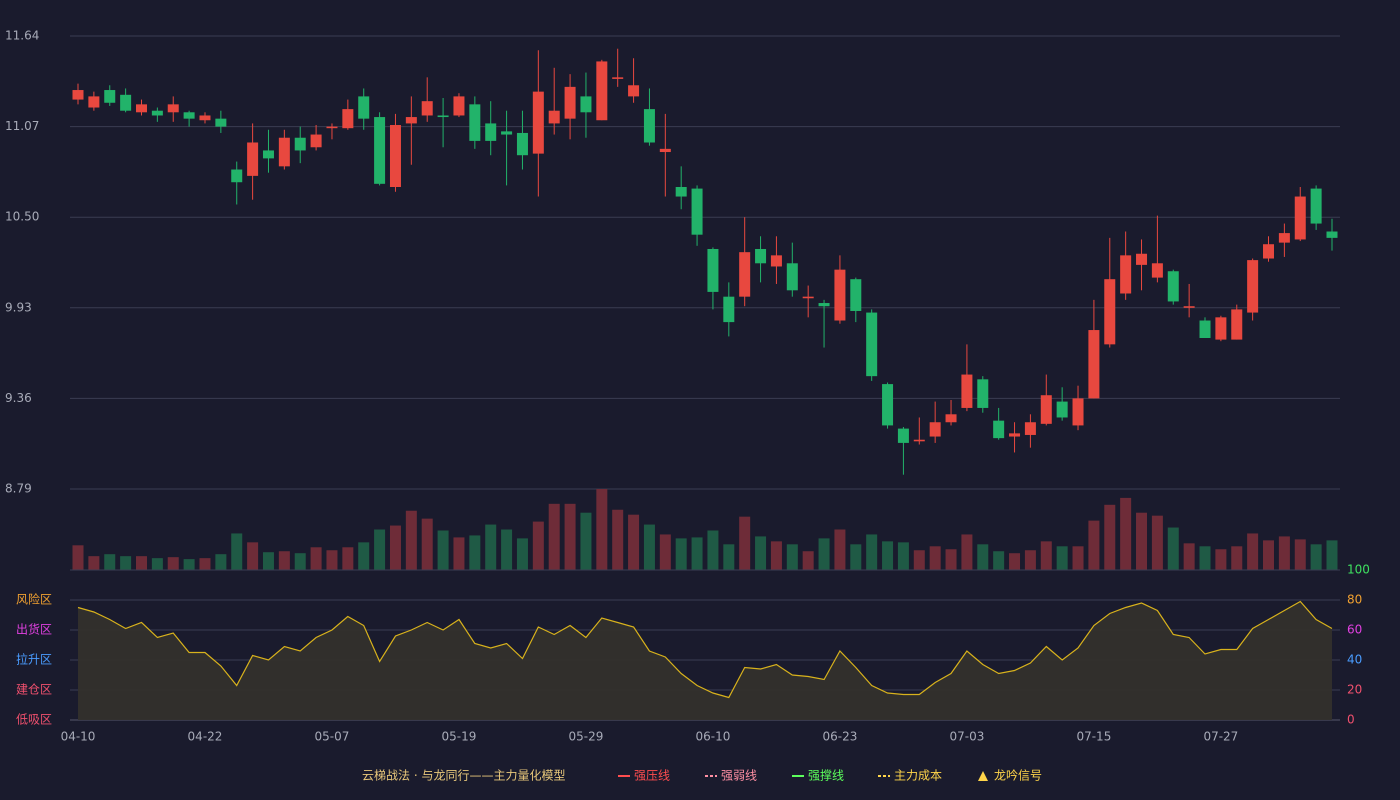 Image resolution: width=1400 pixels, height=800 pixels. What do you see at coordinates (966, 737) in the screenshot?
I see `x-tick-label: 07-03` at bounding box center [966, 737].